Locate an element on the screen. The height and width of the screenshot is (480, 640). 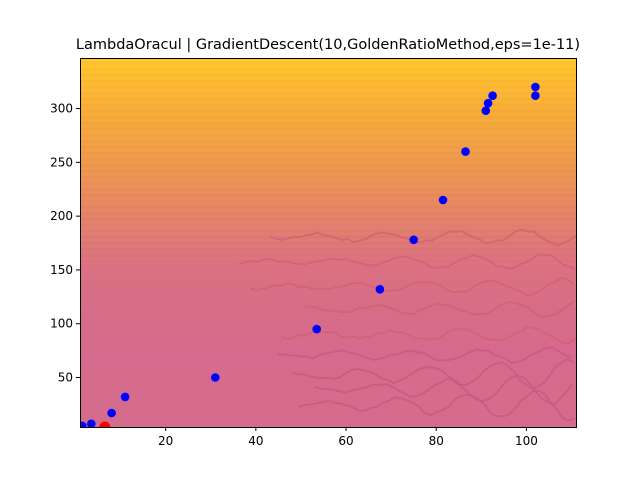
x-tick-label: 20 is located at coordinates (165, 441).